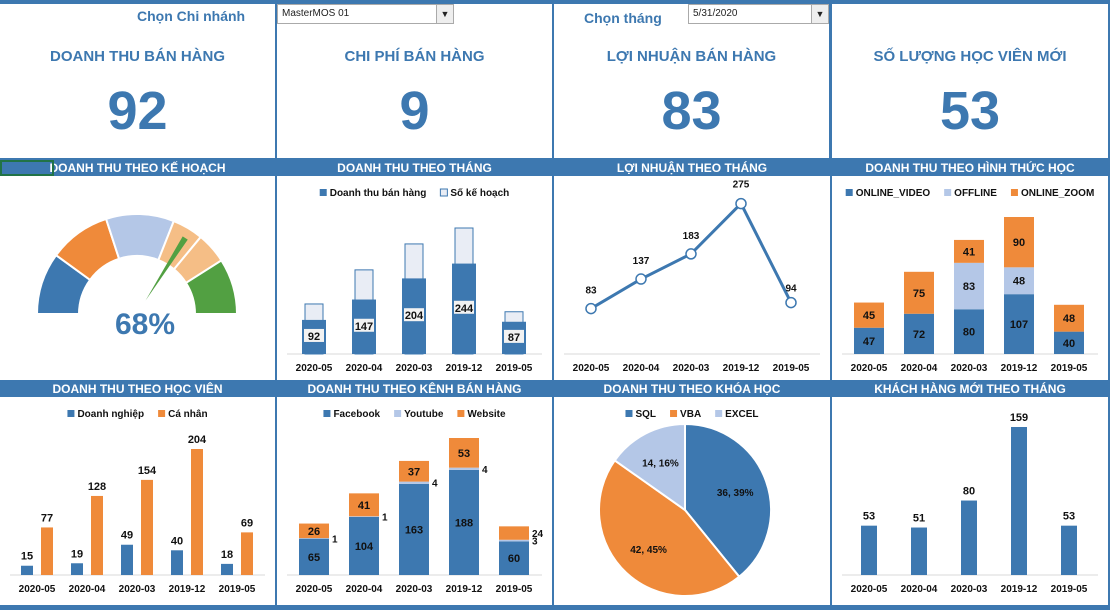  I want to click on data-label: 37, so click(414, 472).